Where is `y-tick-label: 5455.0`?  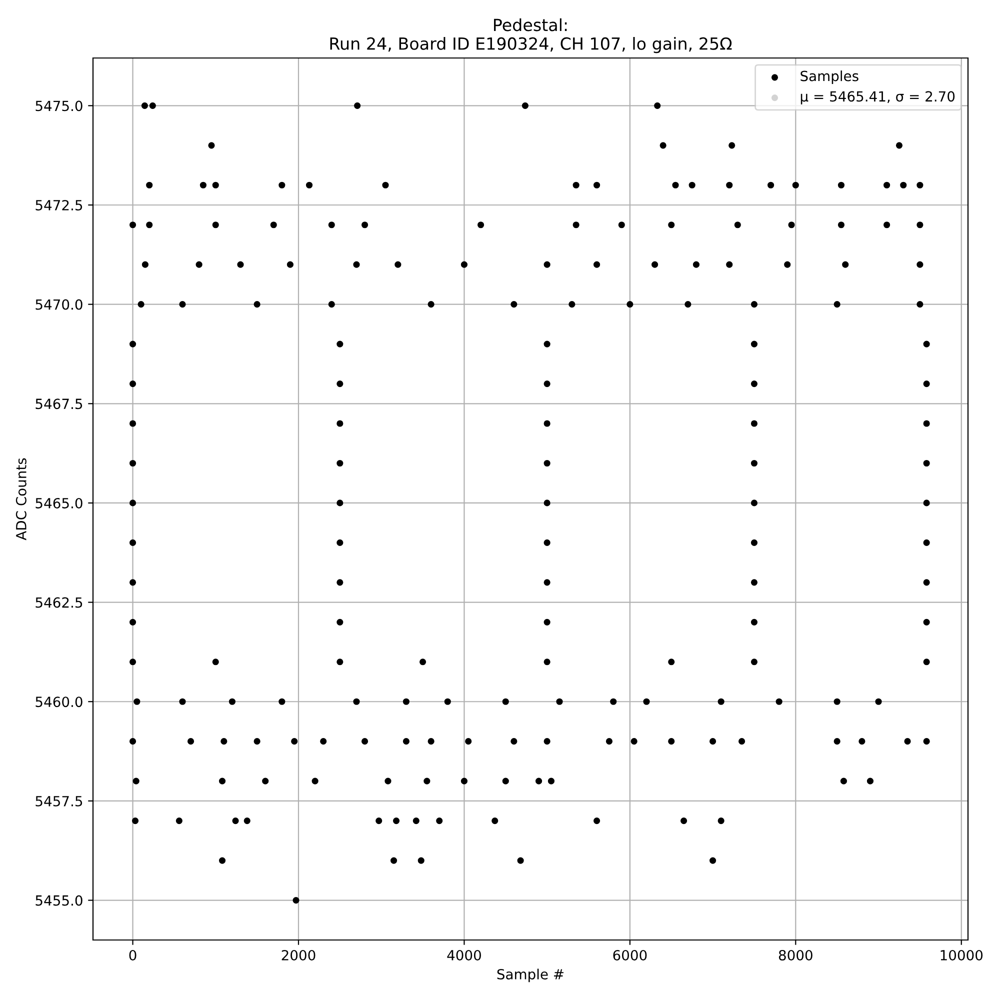 y-tick-label: 5455.0 is located at coordinates (59, 900).